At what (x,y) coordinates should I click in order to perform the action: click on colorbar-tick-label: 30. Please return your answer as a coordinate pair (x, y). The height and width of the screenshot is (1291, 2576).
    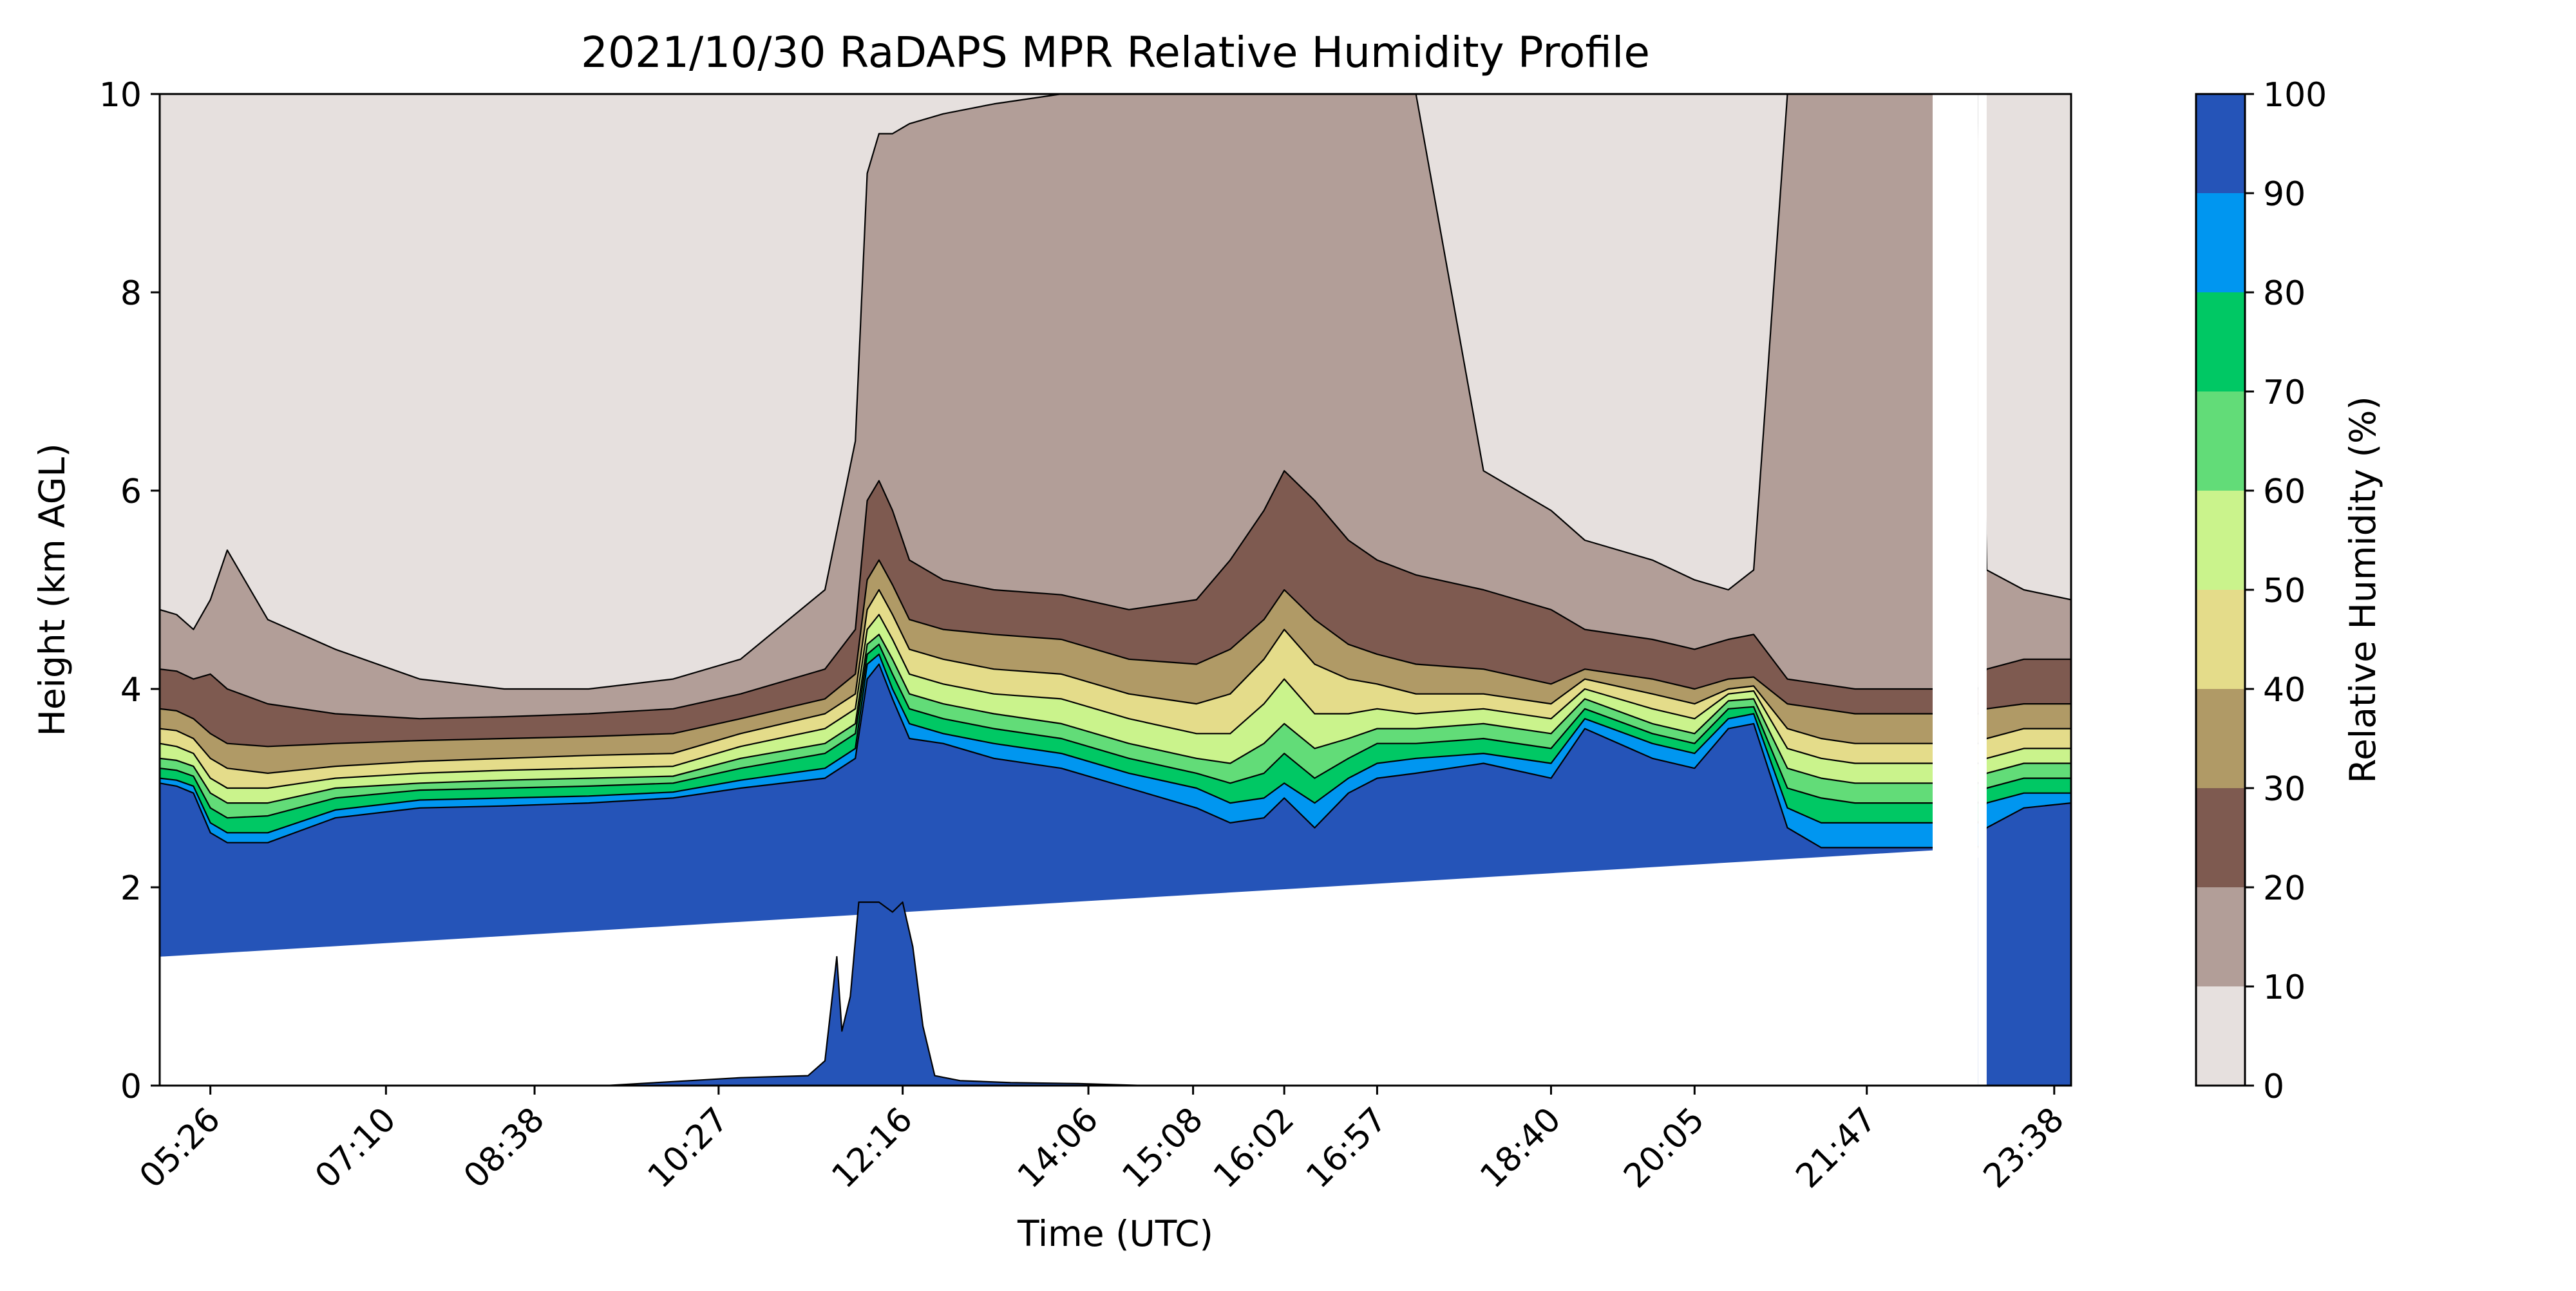
    Looking at the image, I should click on (2284, 789).